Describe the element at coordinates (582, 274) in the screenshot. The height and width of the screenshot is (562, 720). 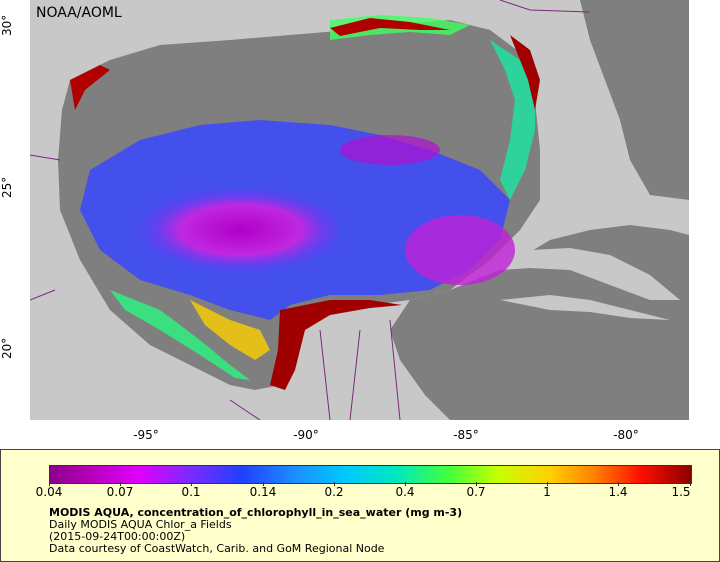
I see `cuba-land` at that location.